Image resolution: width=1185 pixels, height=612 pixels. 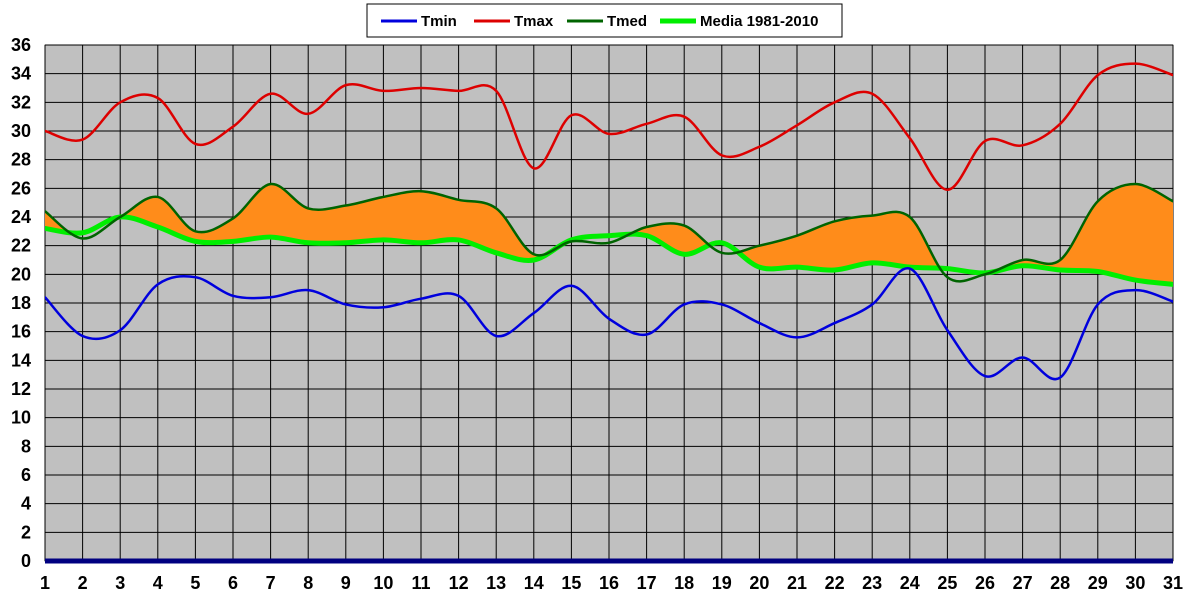 What do you see at coordinates (21, 418) in the screenshot?
I see `y-tick-label: 10` at bounding box center [21, 418].